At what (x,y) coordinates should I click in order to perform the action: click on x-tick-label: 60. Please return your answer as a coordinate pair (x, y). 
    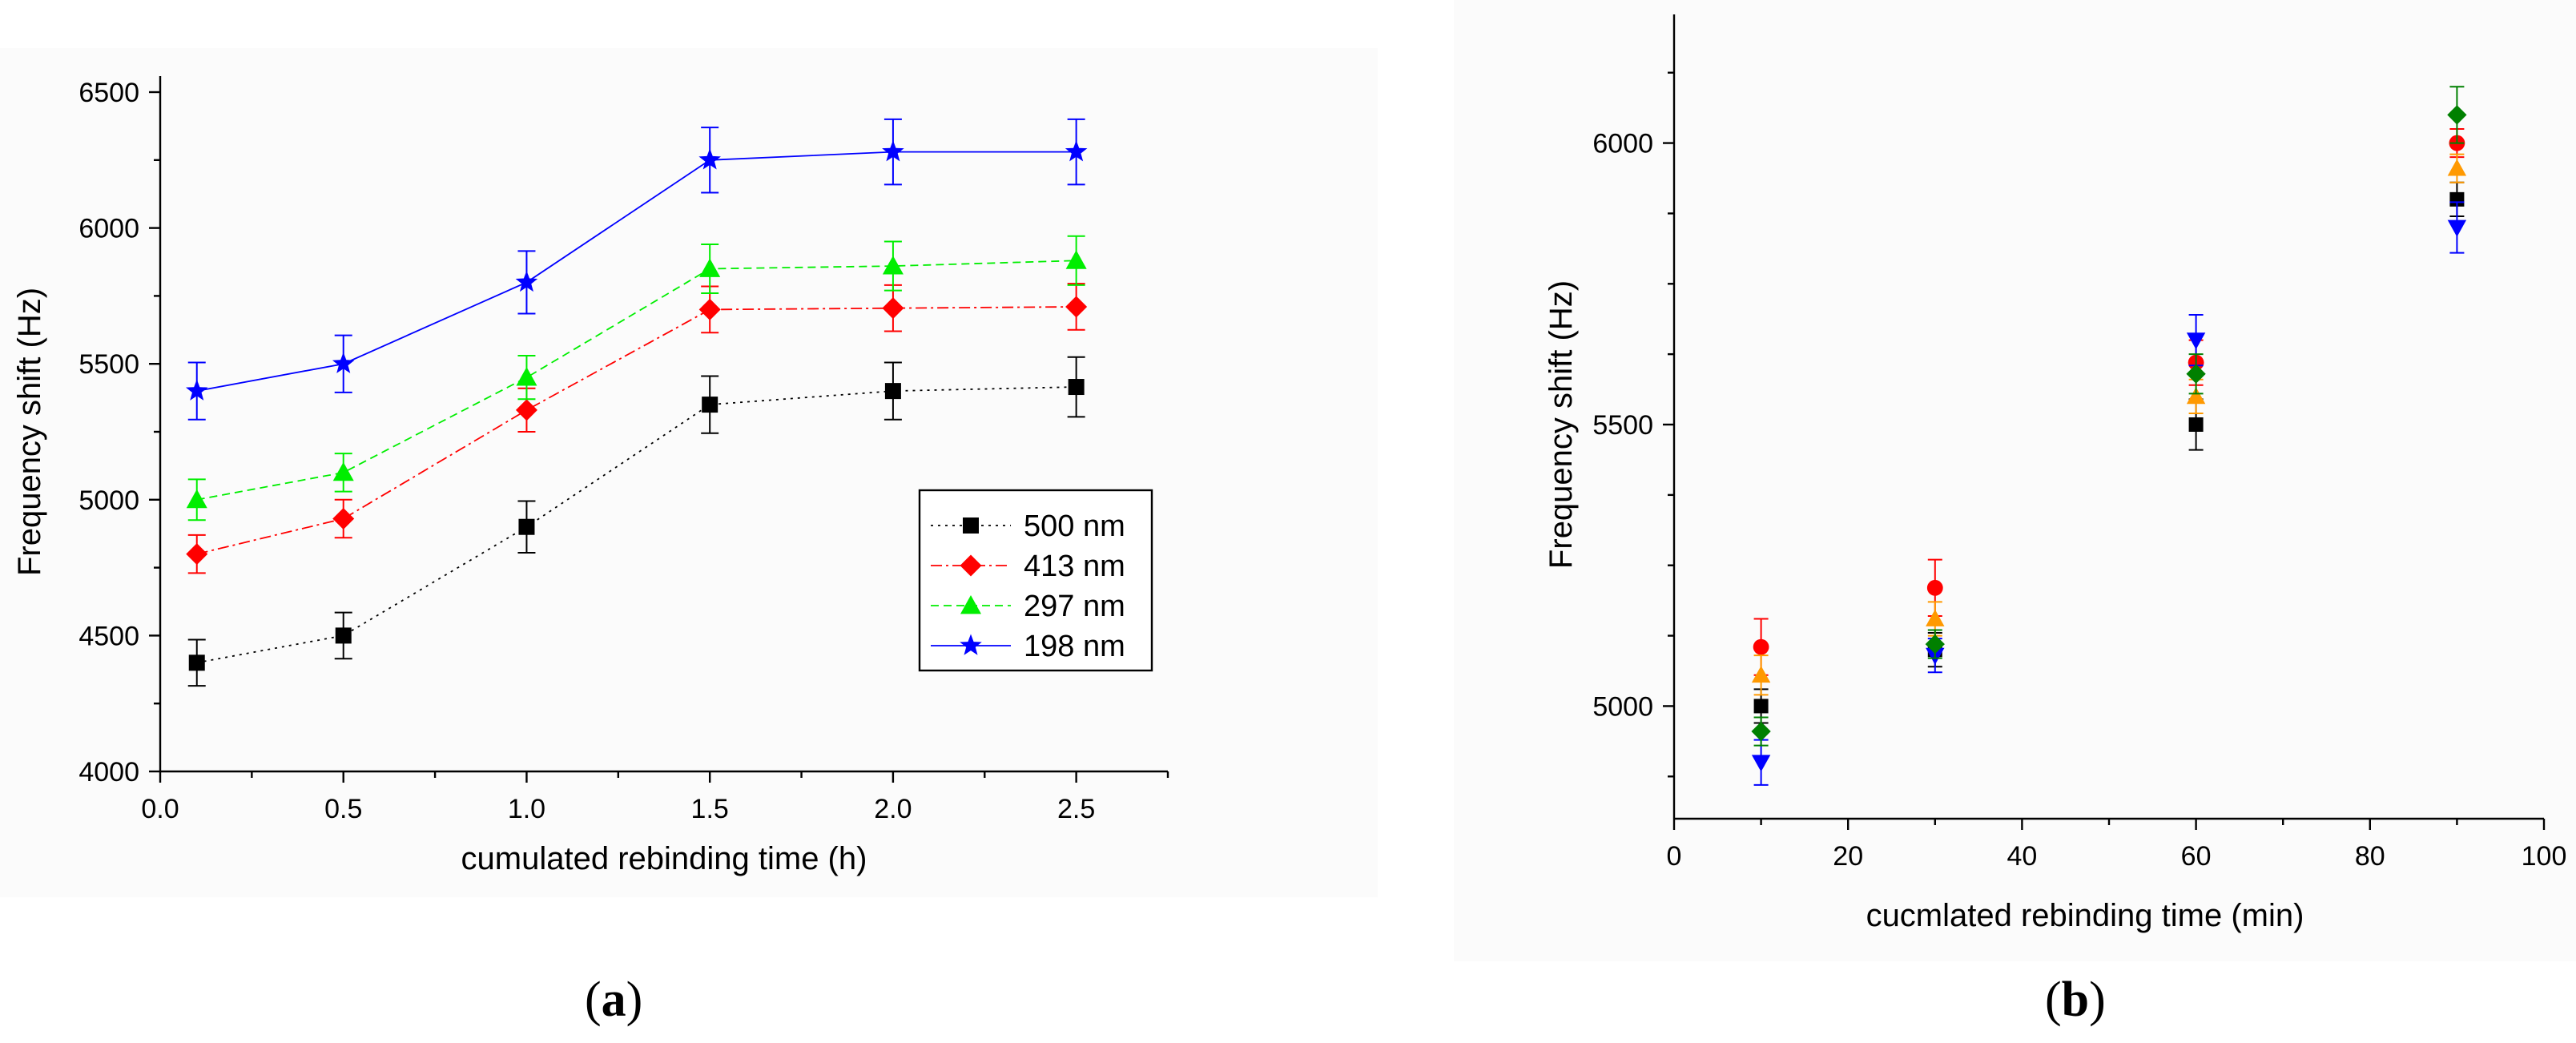
    Looking at the image, I should click on (2196, 856).